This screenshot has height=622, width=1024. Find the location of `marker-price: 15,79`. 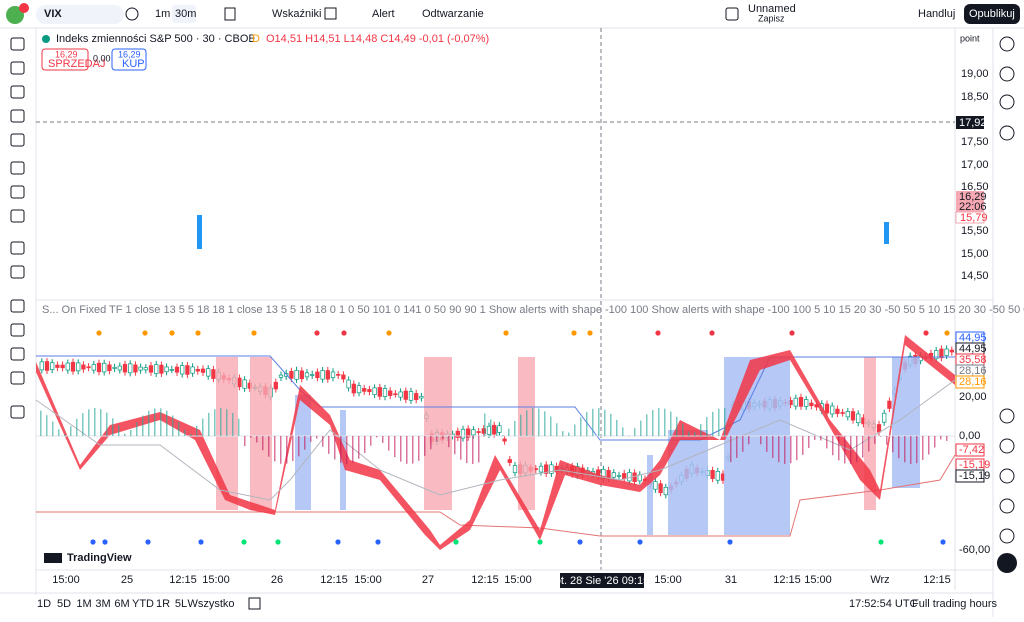

marker-price: 15,79 is located at coordinates (974, 218).